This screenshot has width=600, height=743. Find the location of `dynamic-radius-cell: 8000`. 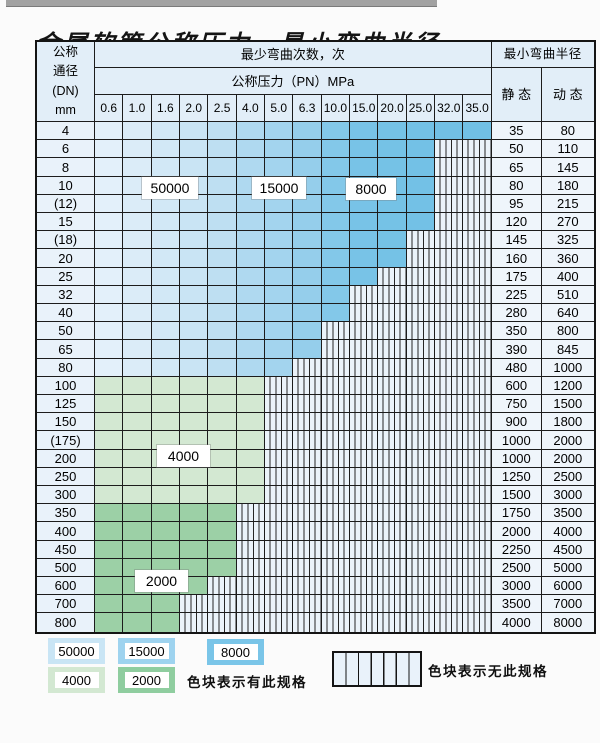

dynamic-radius-cell: 8000 is located at coordinates (567, 622).